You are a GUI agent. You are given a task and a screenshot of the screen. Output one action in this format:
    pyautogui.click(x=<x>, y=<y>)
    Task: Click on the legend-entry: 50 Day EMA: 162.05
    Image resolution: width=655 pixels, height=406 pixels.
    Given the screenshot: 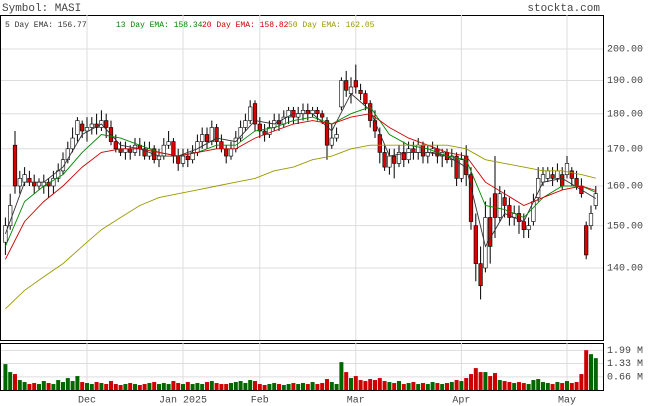 What is the action you would take?
    pyautogui.click(x=331, y=25)
    